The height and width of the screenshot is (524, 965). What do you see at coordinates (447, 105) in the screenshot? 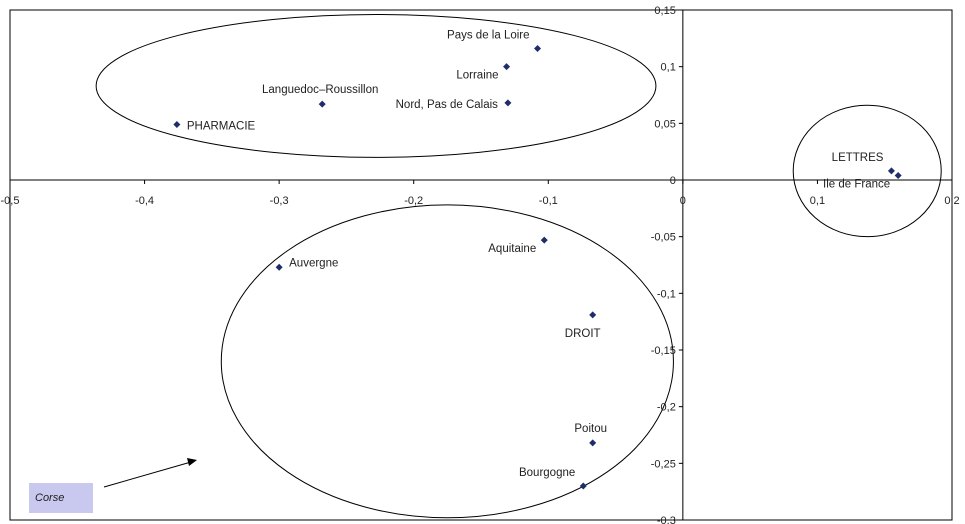
I see `data-point-label: Nord, Pas de Calais` at bounding box center [447, 105].